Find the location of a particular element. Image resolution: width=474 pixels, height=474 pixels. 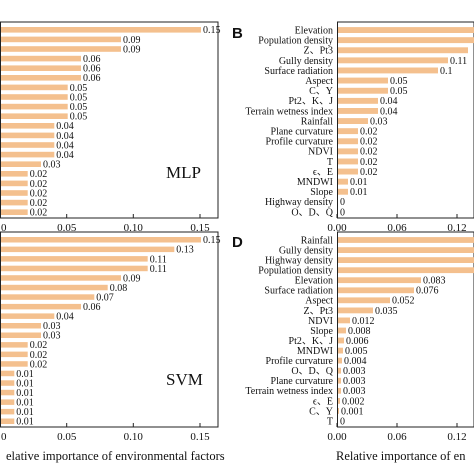

panel-a-value-label-5: 0.06 is located at coordinates (92, 78).